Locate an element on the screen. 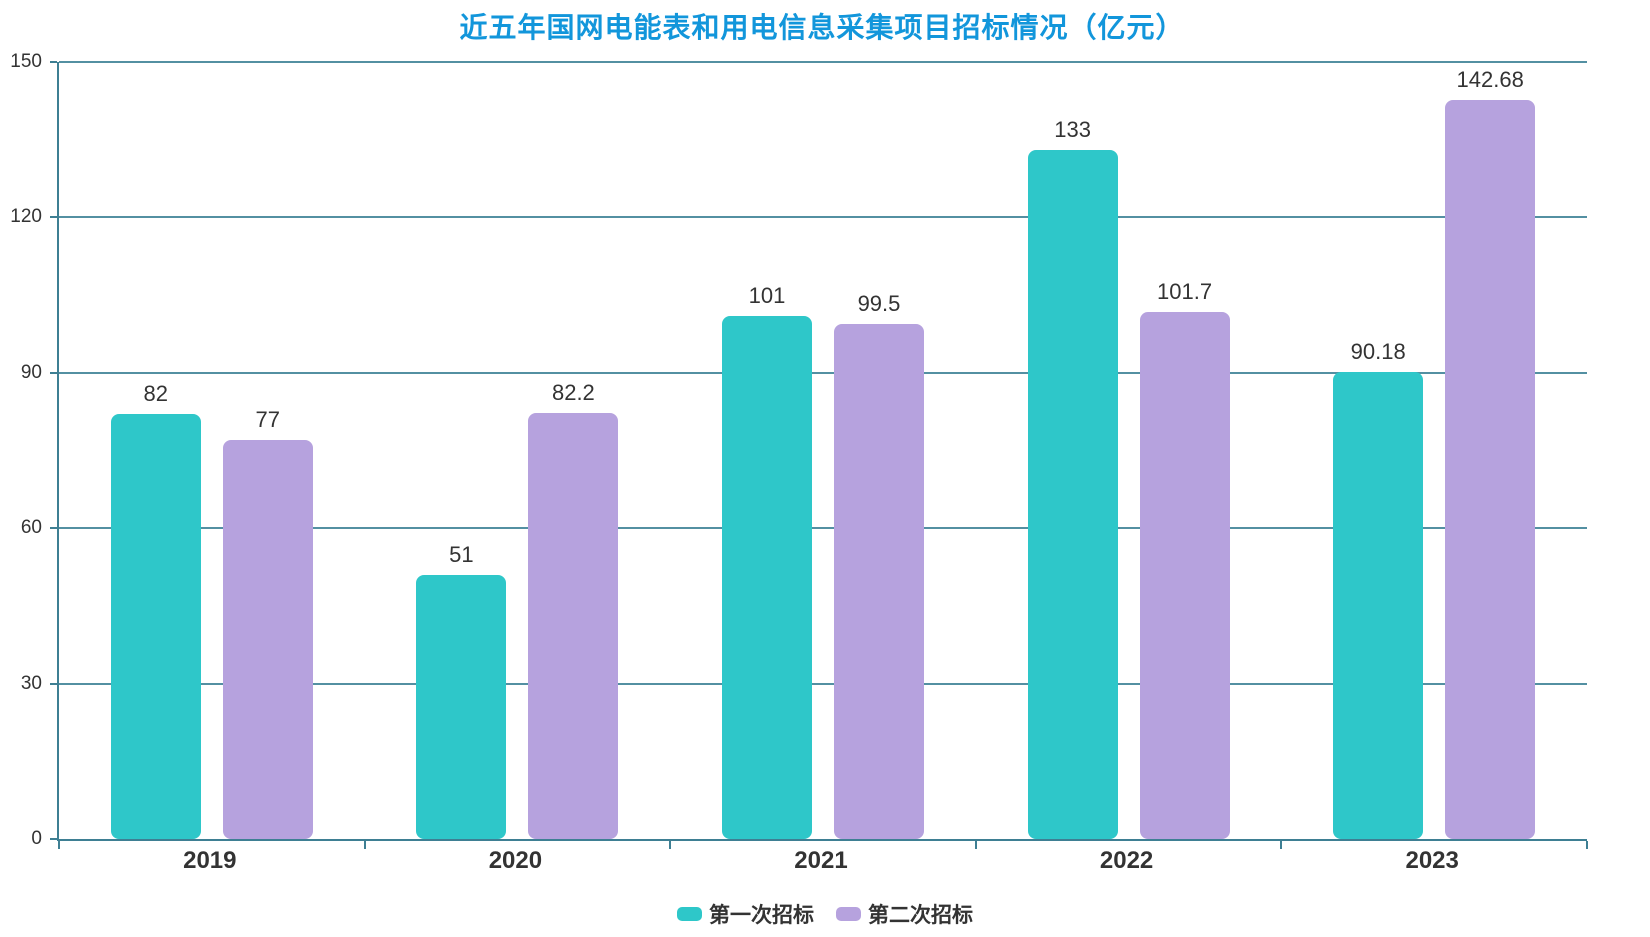 This screenshot has height=937, width=1650. y-axis-label-150: 150 is located at coordinates (26, 61).